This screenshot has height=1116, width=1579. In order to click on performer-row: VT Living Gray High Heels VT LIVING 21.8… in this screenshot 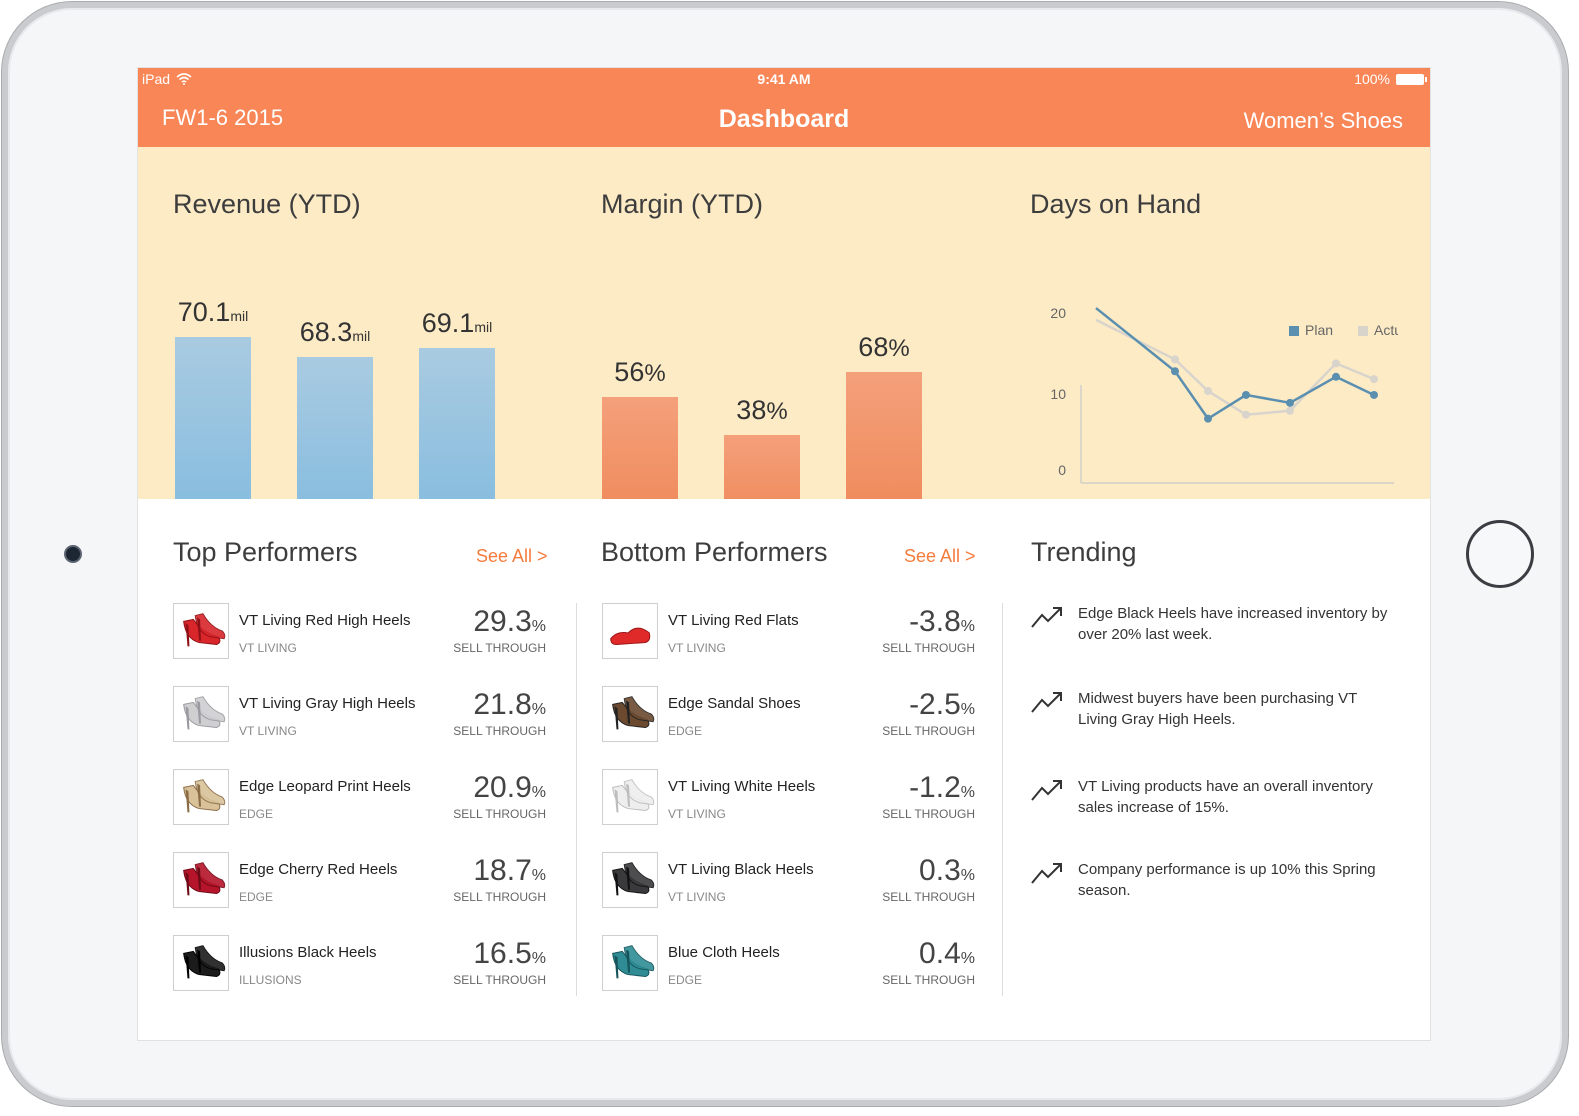, I will do `click(359, 716)`.